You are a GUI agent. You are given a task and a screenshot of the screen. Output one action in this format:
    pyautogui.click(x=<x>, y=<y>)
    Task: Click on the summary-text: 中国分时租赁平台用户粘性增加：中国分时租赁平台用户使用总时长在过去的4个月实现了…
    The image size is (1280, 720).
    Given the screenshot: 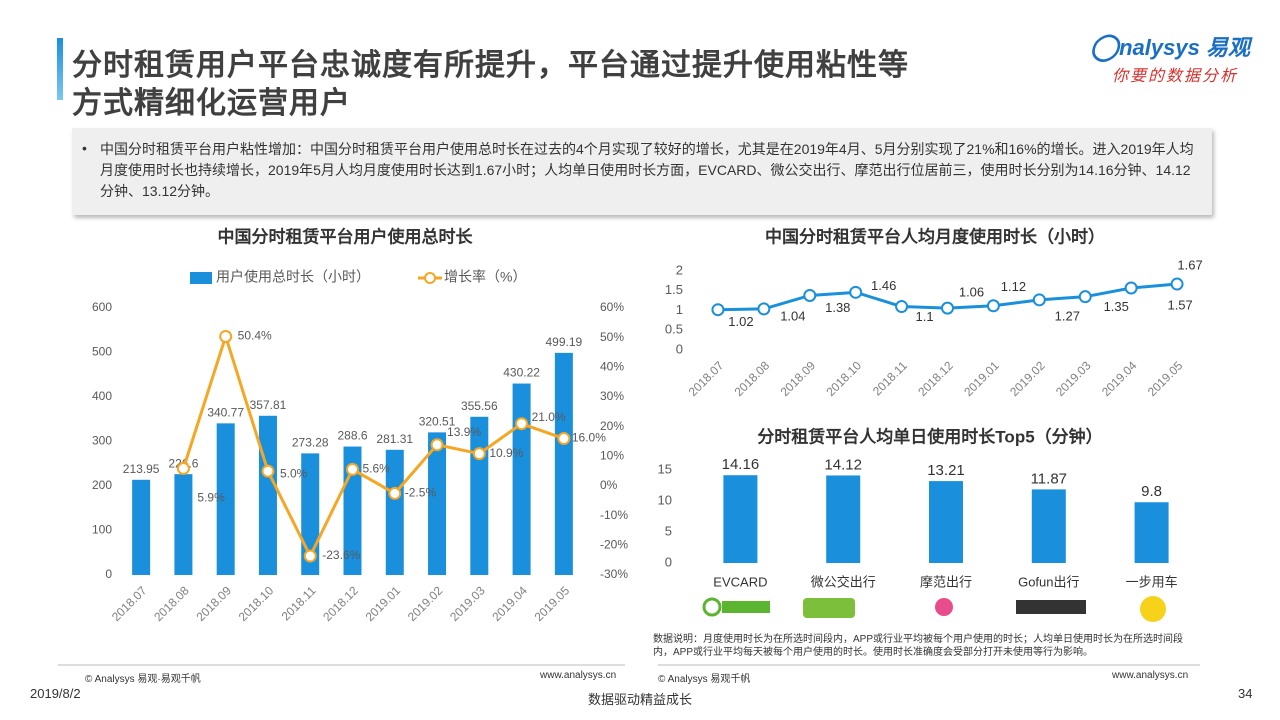 What is the action you would take?
    pyautogui.click(x=647, y=170)
    